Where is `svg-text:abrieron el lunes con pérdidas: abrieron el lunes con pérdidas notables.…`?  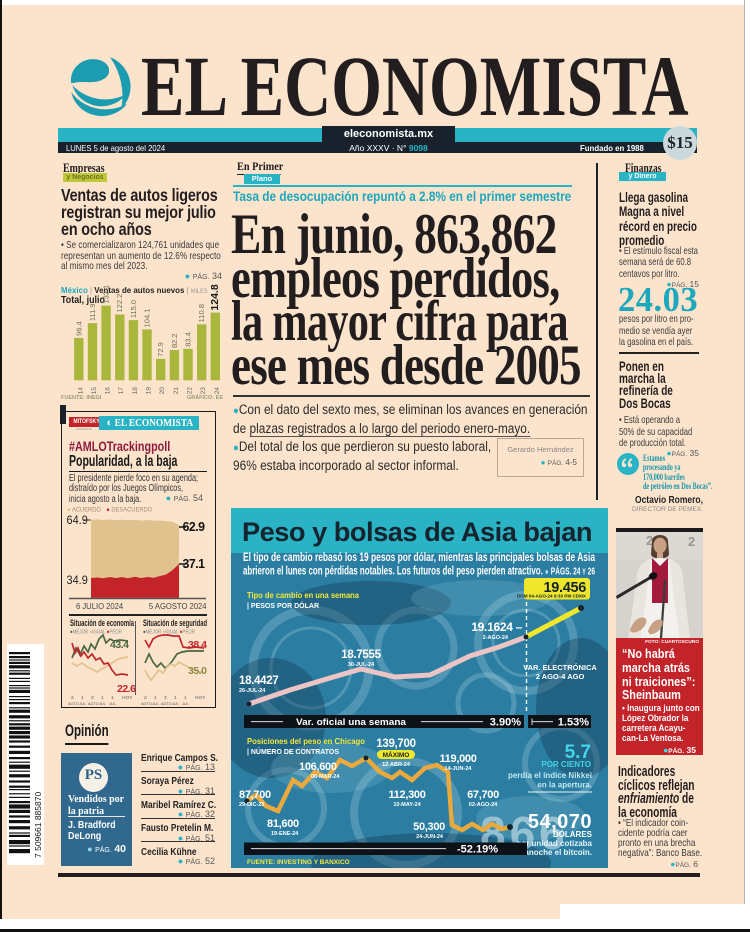 svg-text:abrieron el lunes con pérdidas: abrieron el lunes con pérdidas notables.… is located at coordinates (419, 571).